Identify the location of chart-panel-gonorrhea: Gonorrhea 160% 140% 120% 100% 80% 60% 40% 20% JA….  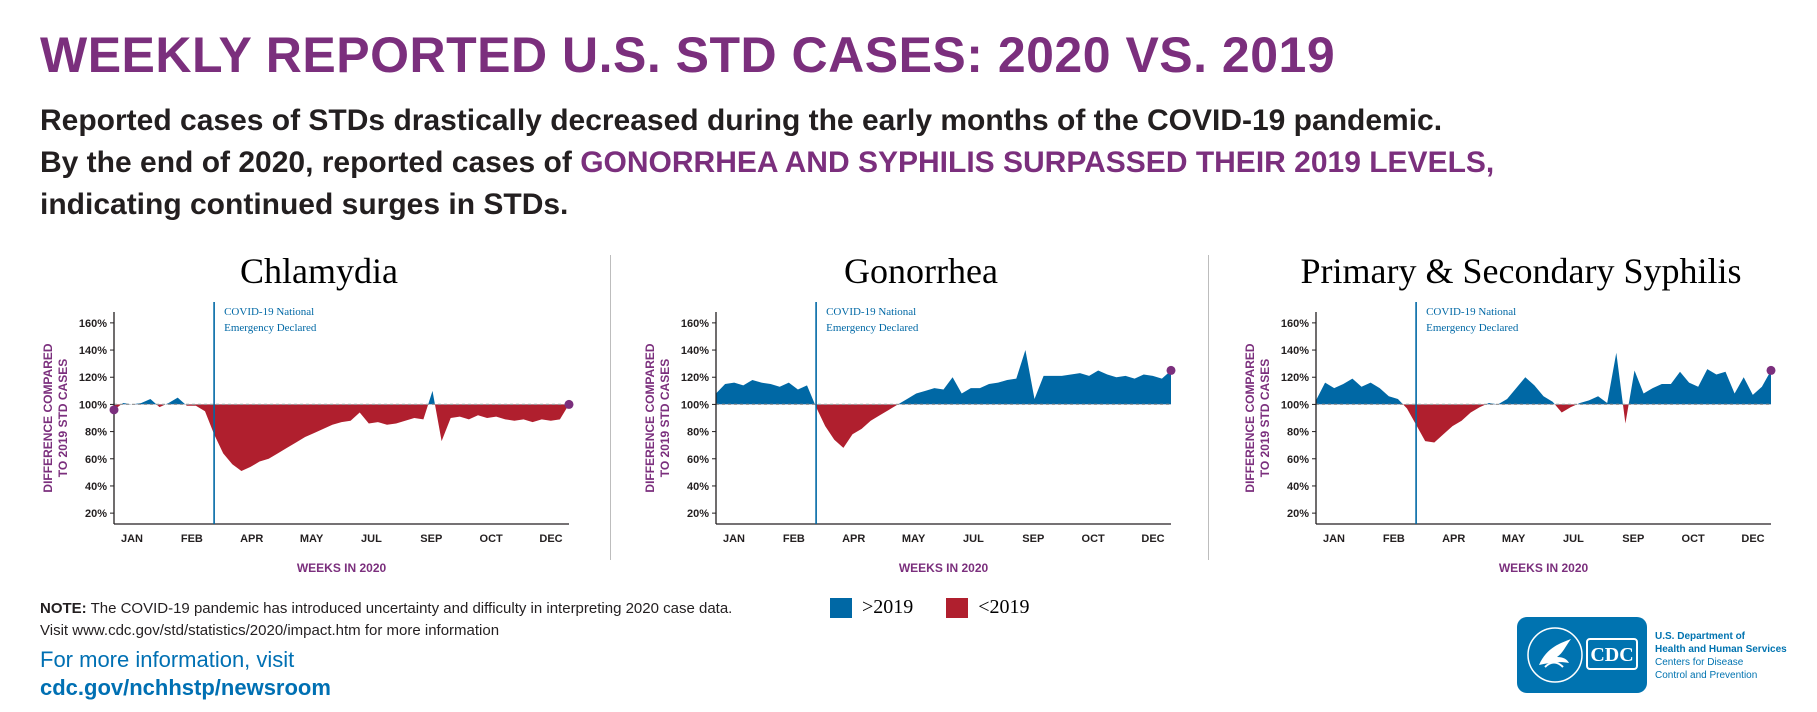
(921, 415).